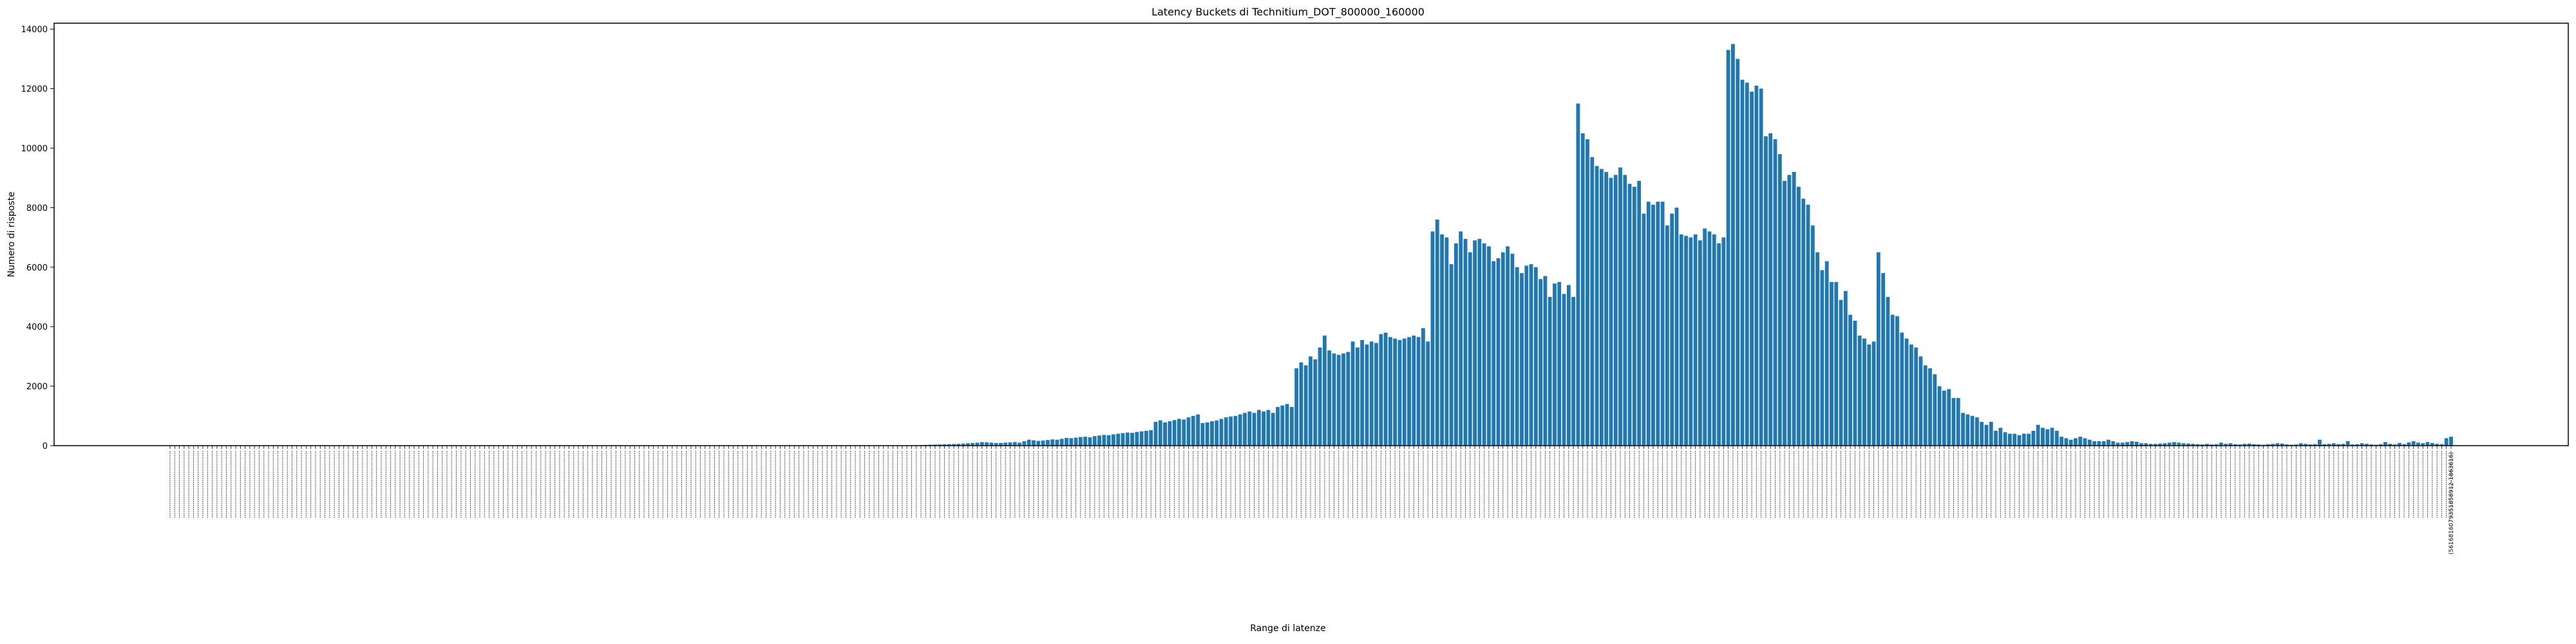 The width and height of the screenshot is (2576, 644). I want to click on y-tick-label: 8000, so click(37, 208).